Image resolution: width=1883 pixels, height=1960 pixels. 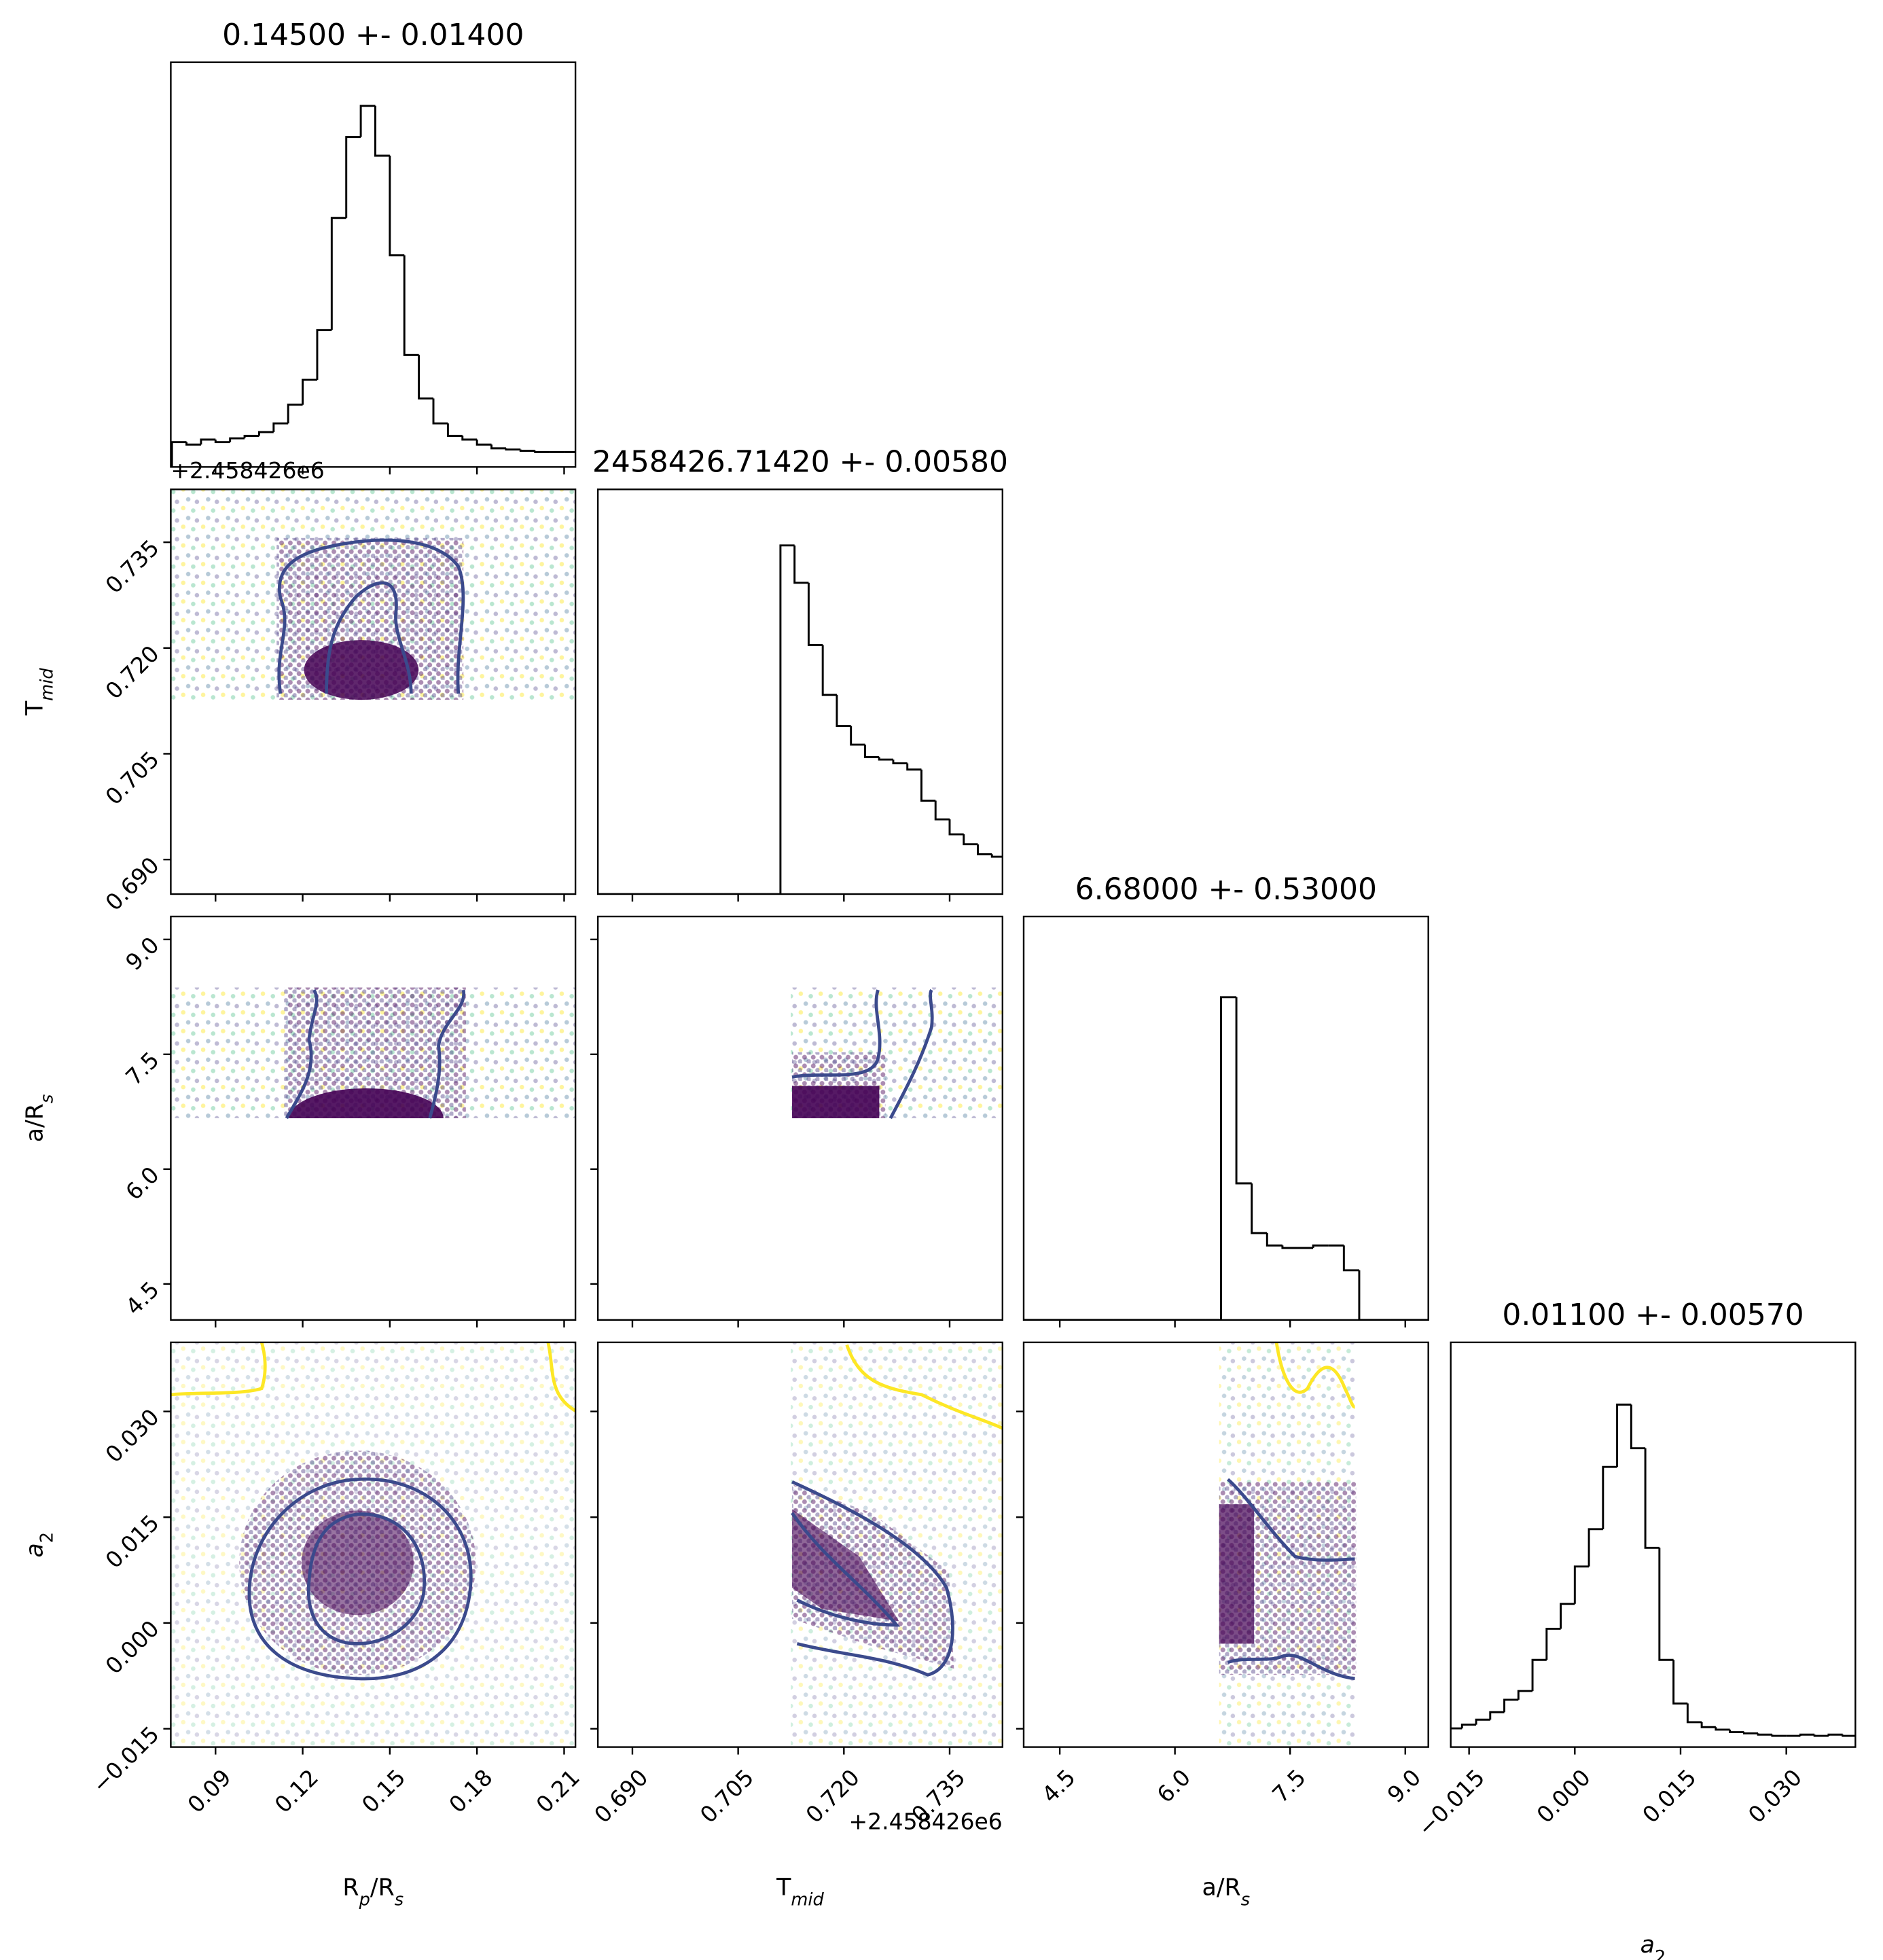 What do you see at coordinates (247, 470) in the screenshot?
I see `y-offset-text: +2.458426e6` at bounding box center [247, 470].